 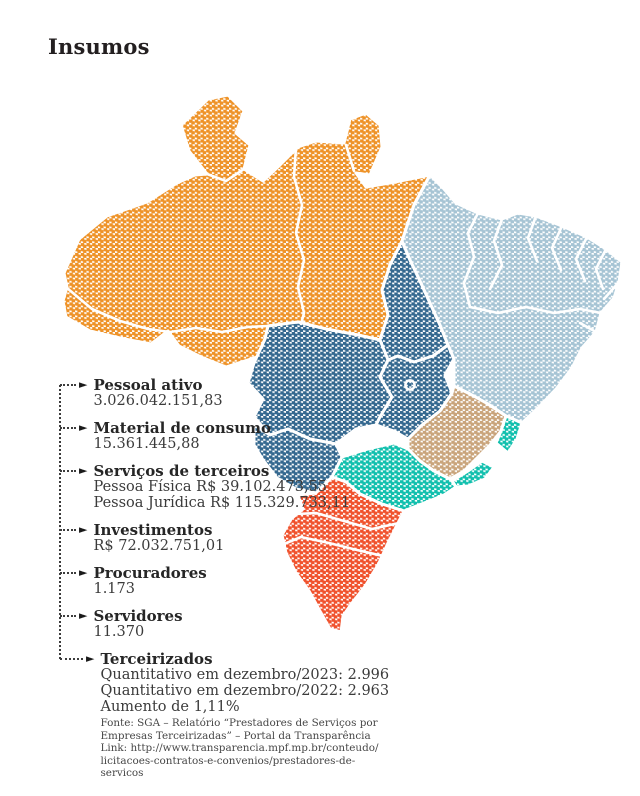 What do you see at coordinates (509, 434) in the screenshot?
I see `map-region-espirito-santo` at bounding box center [509, 434].